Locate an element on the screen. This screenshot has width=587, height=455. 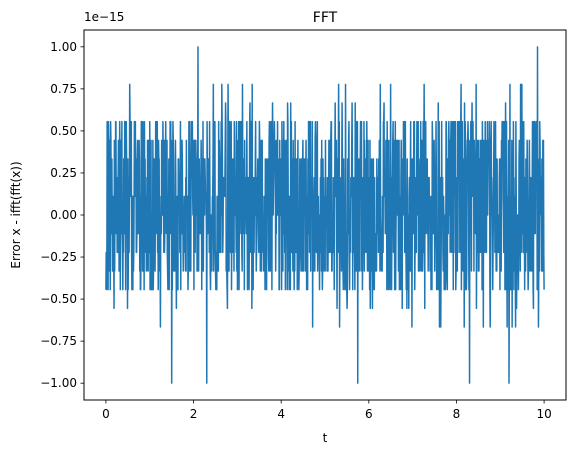
y-tick-label: −0.25 is located at coordinates (58, 257).